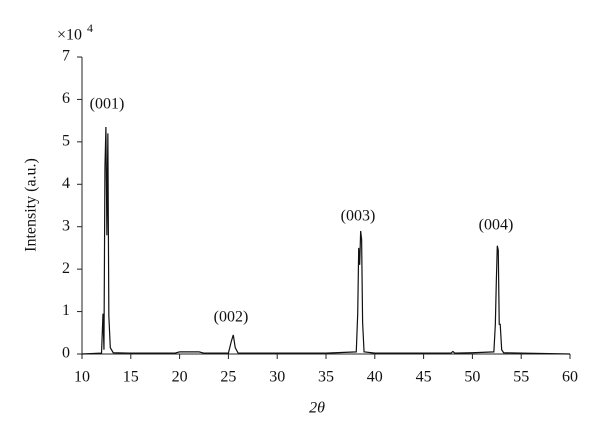  What do you see at coordinates (82, 377) in the screenshot?
I see `x-tick-label: 10` at bounding box center [82, 377].